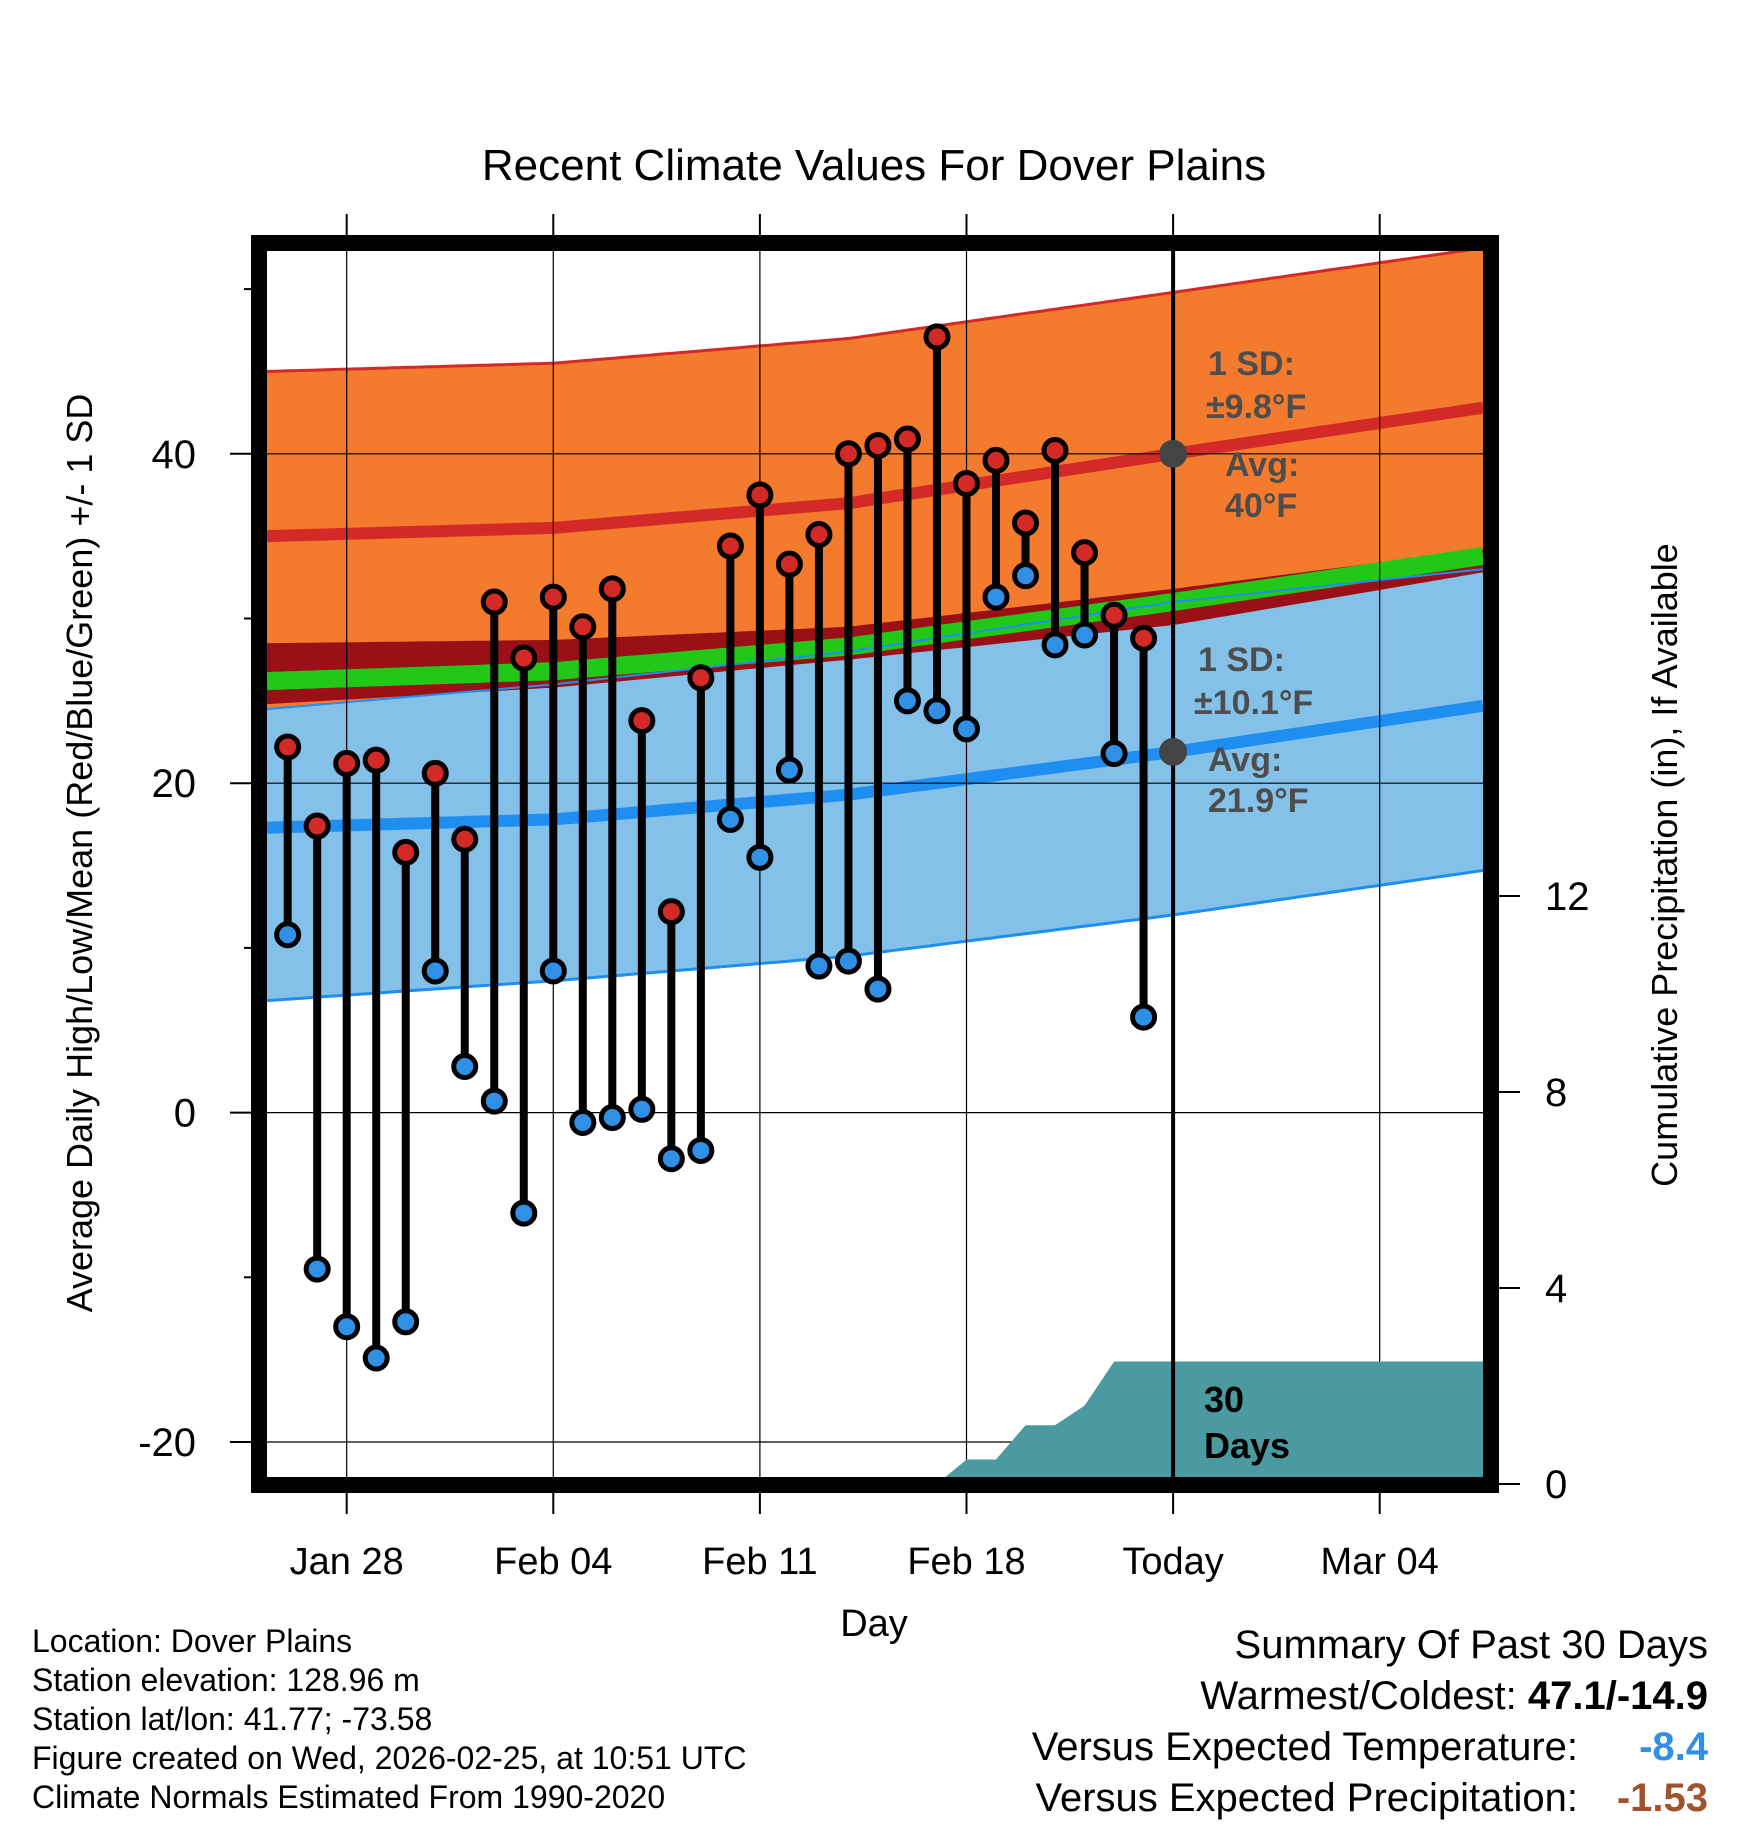 This screenshot has height=1828, width=1748. Describe the element at coordinates (185, 1114) in the screenshot. I see `y-left-tick-label: 0` at that location.